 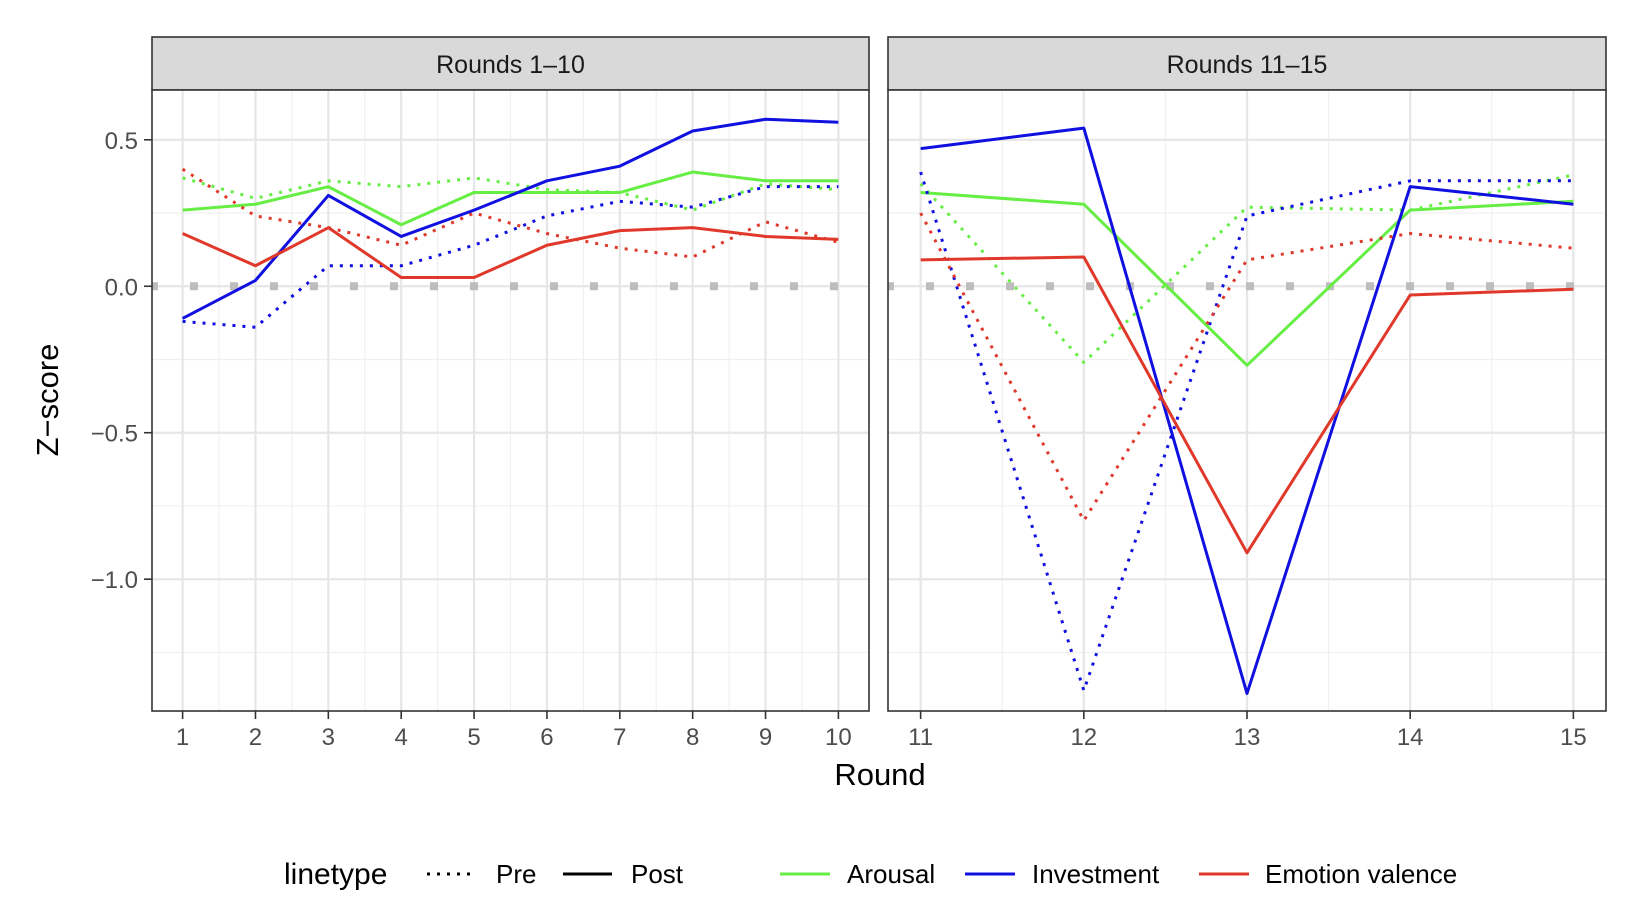 What do you see at coordinates (657, 874) in the screenshot?
I see `legend-label-post: Post` at bounding box center [657, 874].